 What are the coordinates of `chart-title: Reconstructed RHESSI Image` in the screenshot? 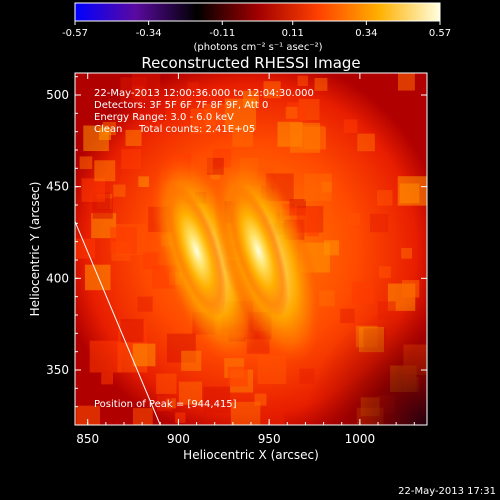 It's located at (250, 63).